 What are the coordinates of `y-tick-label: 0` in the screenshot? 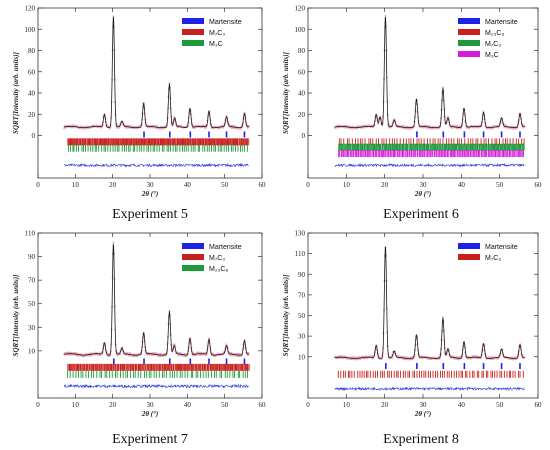 It's located at (304, 136).